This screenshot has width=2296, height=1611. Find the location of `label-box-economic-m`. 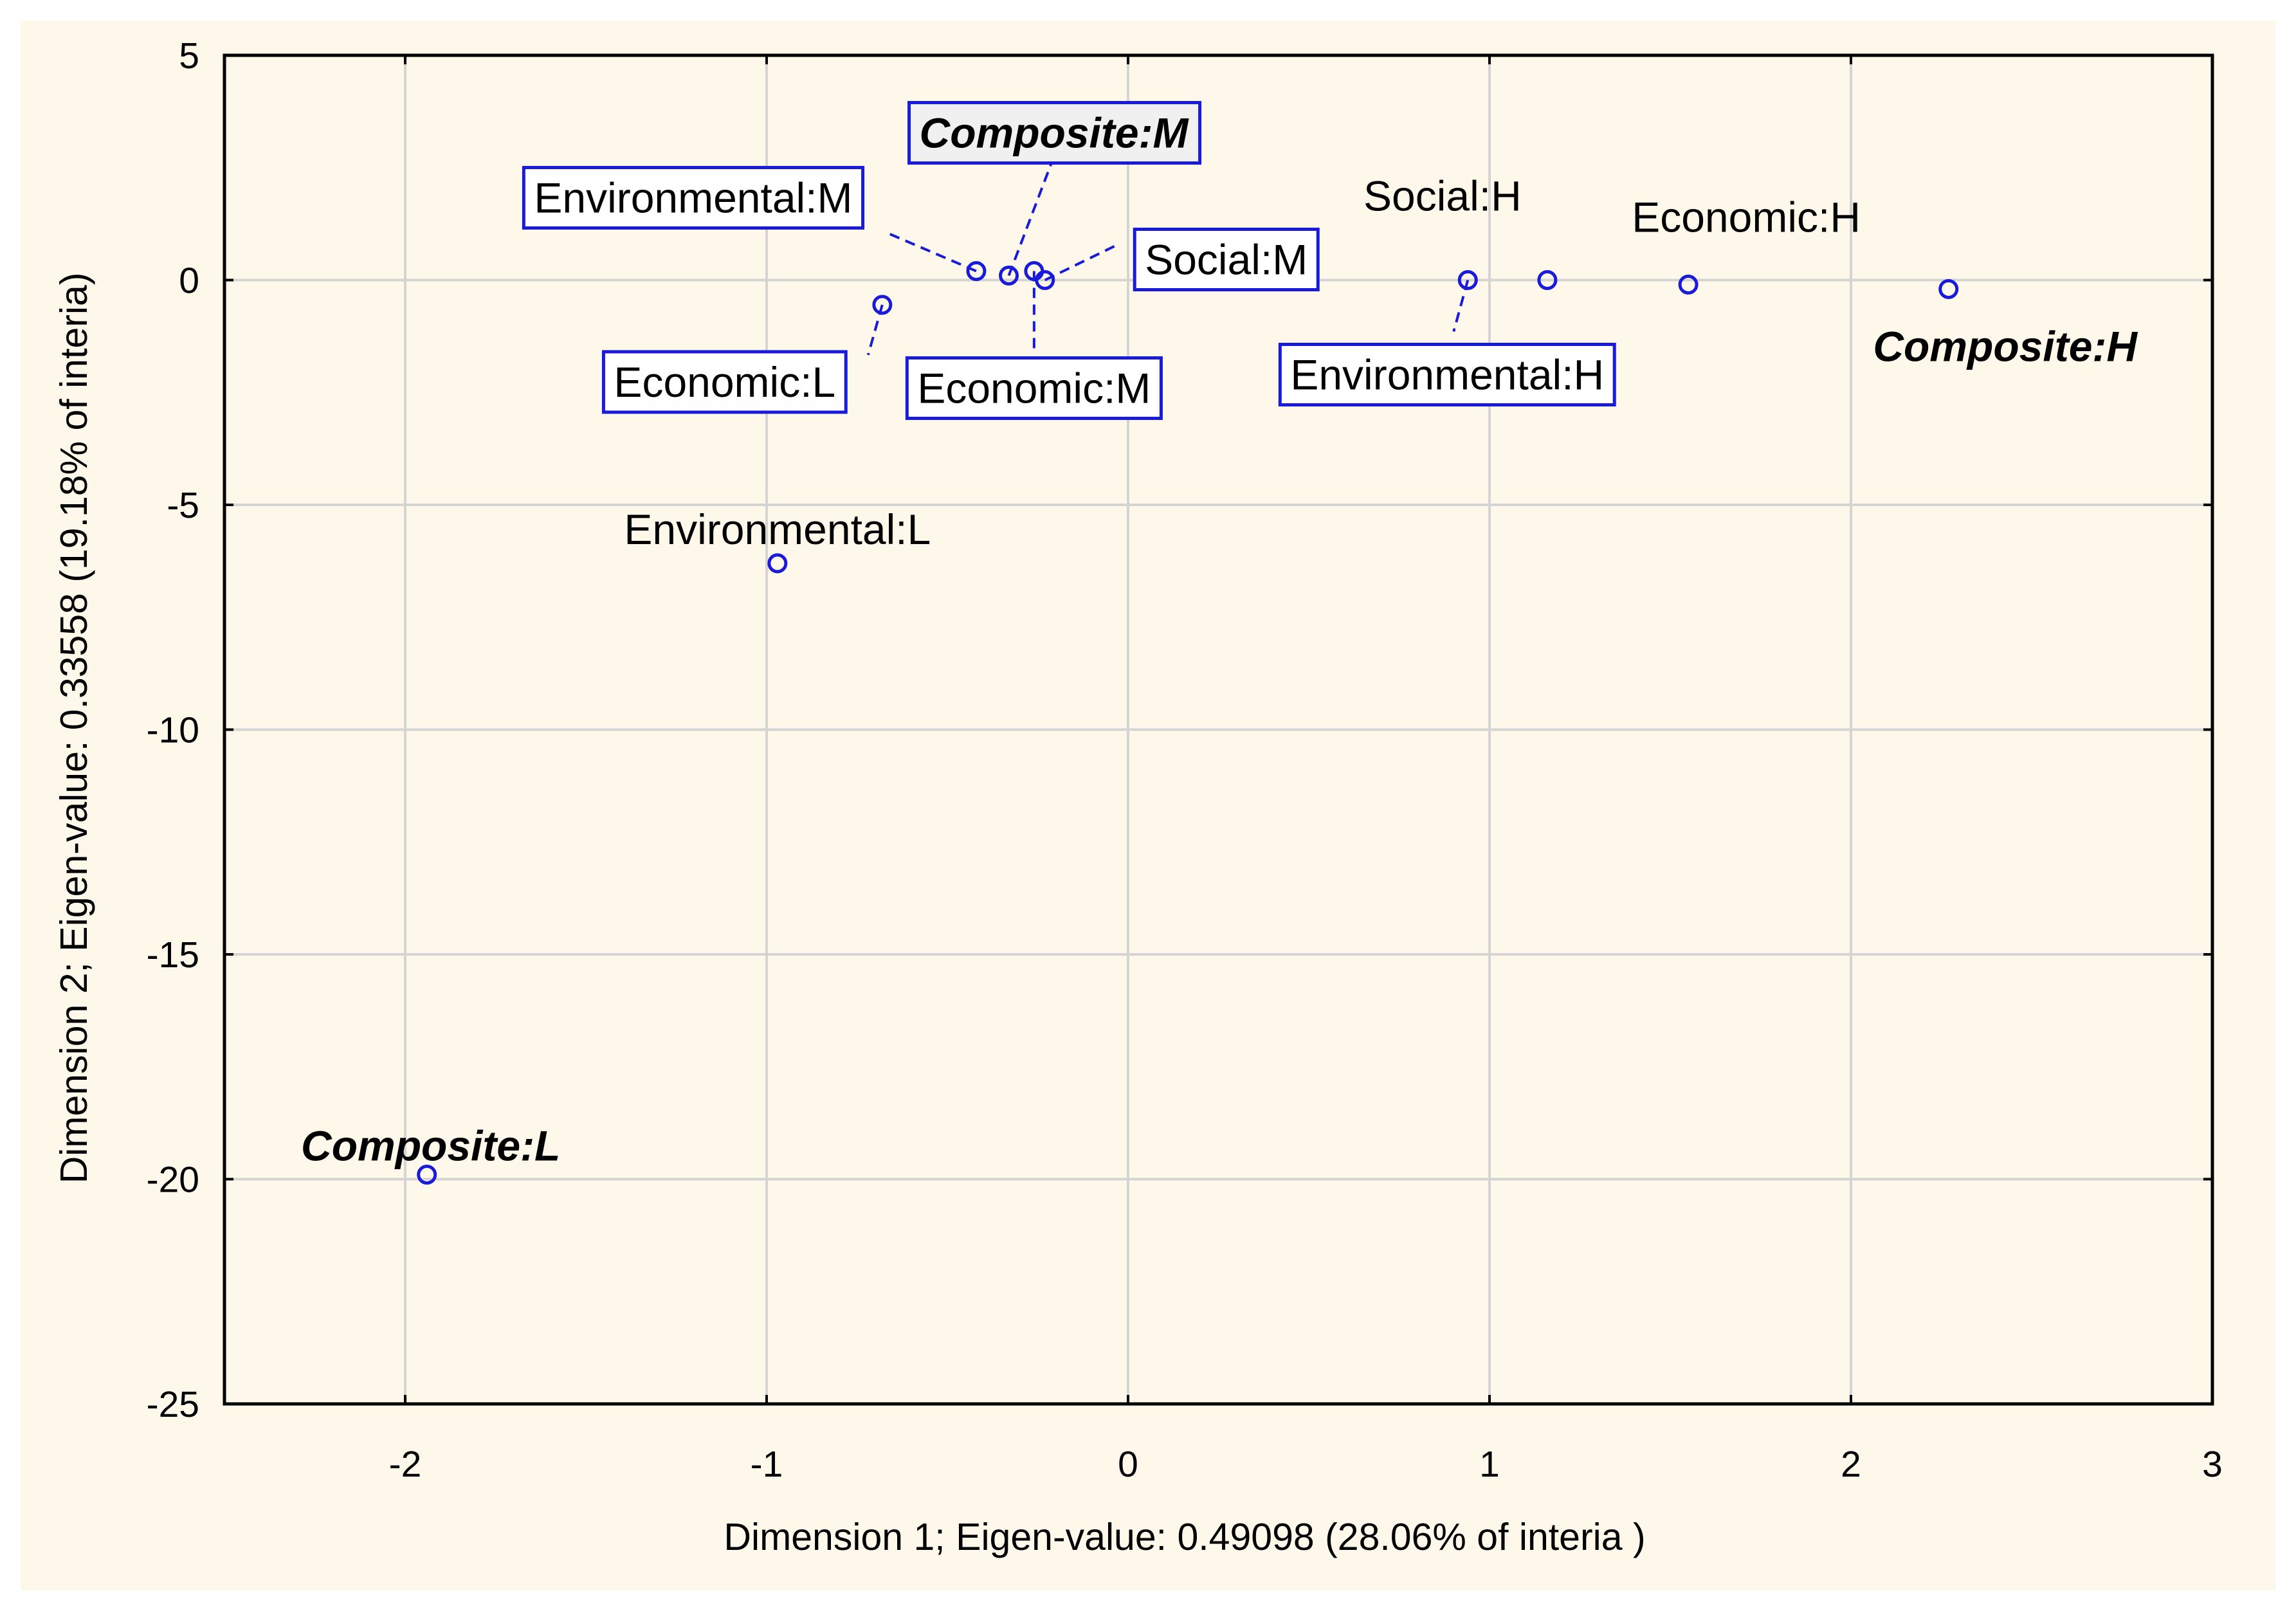

label-box-economic-m is located at coordinates (1034, 388).